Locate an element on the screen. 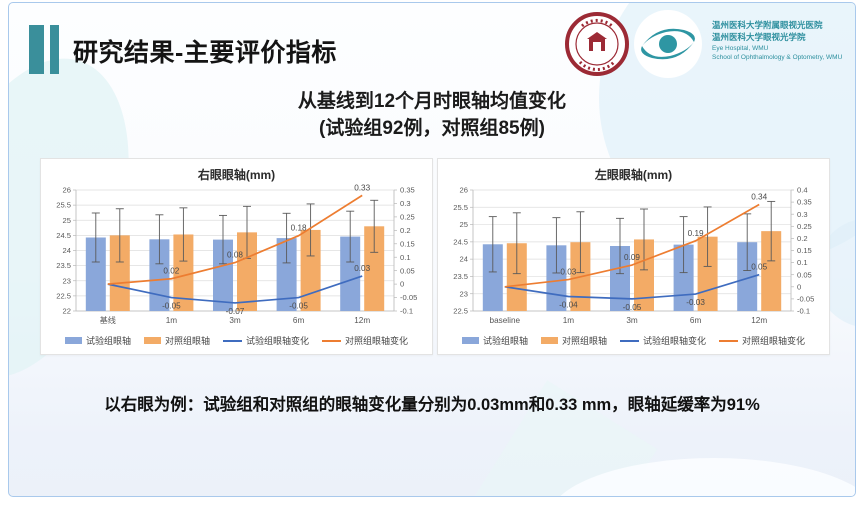 The image size is (864, 511). svg-text: 0.33 is located at coordinates (362, 187).